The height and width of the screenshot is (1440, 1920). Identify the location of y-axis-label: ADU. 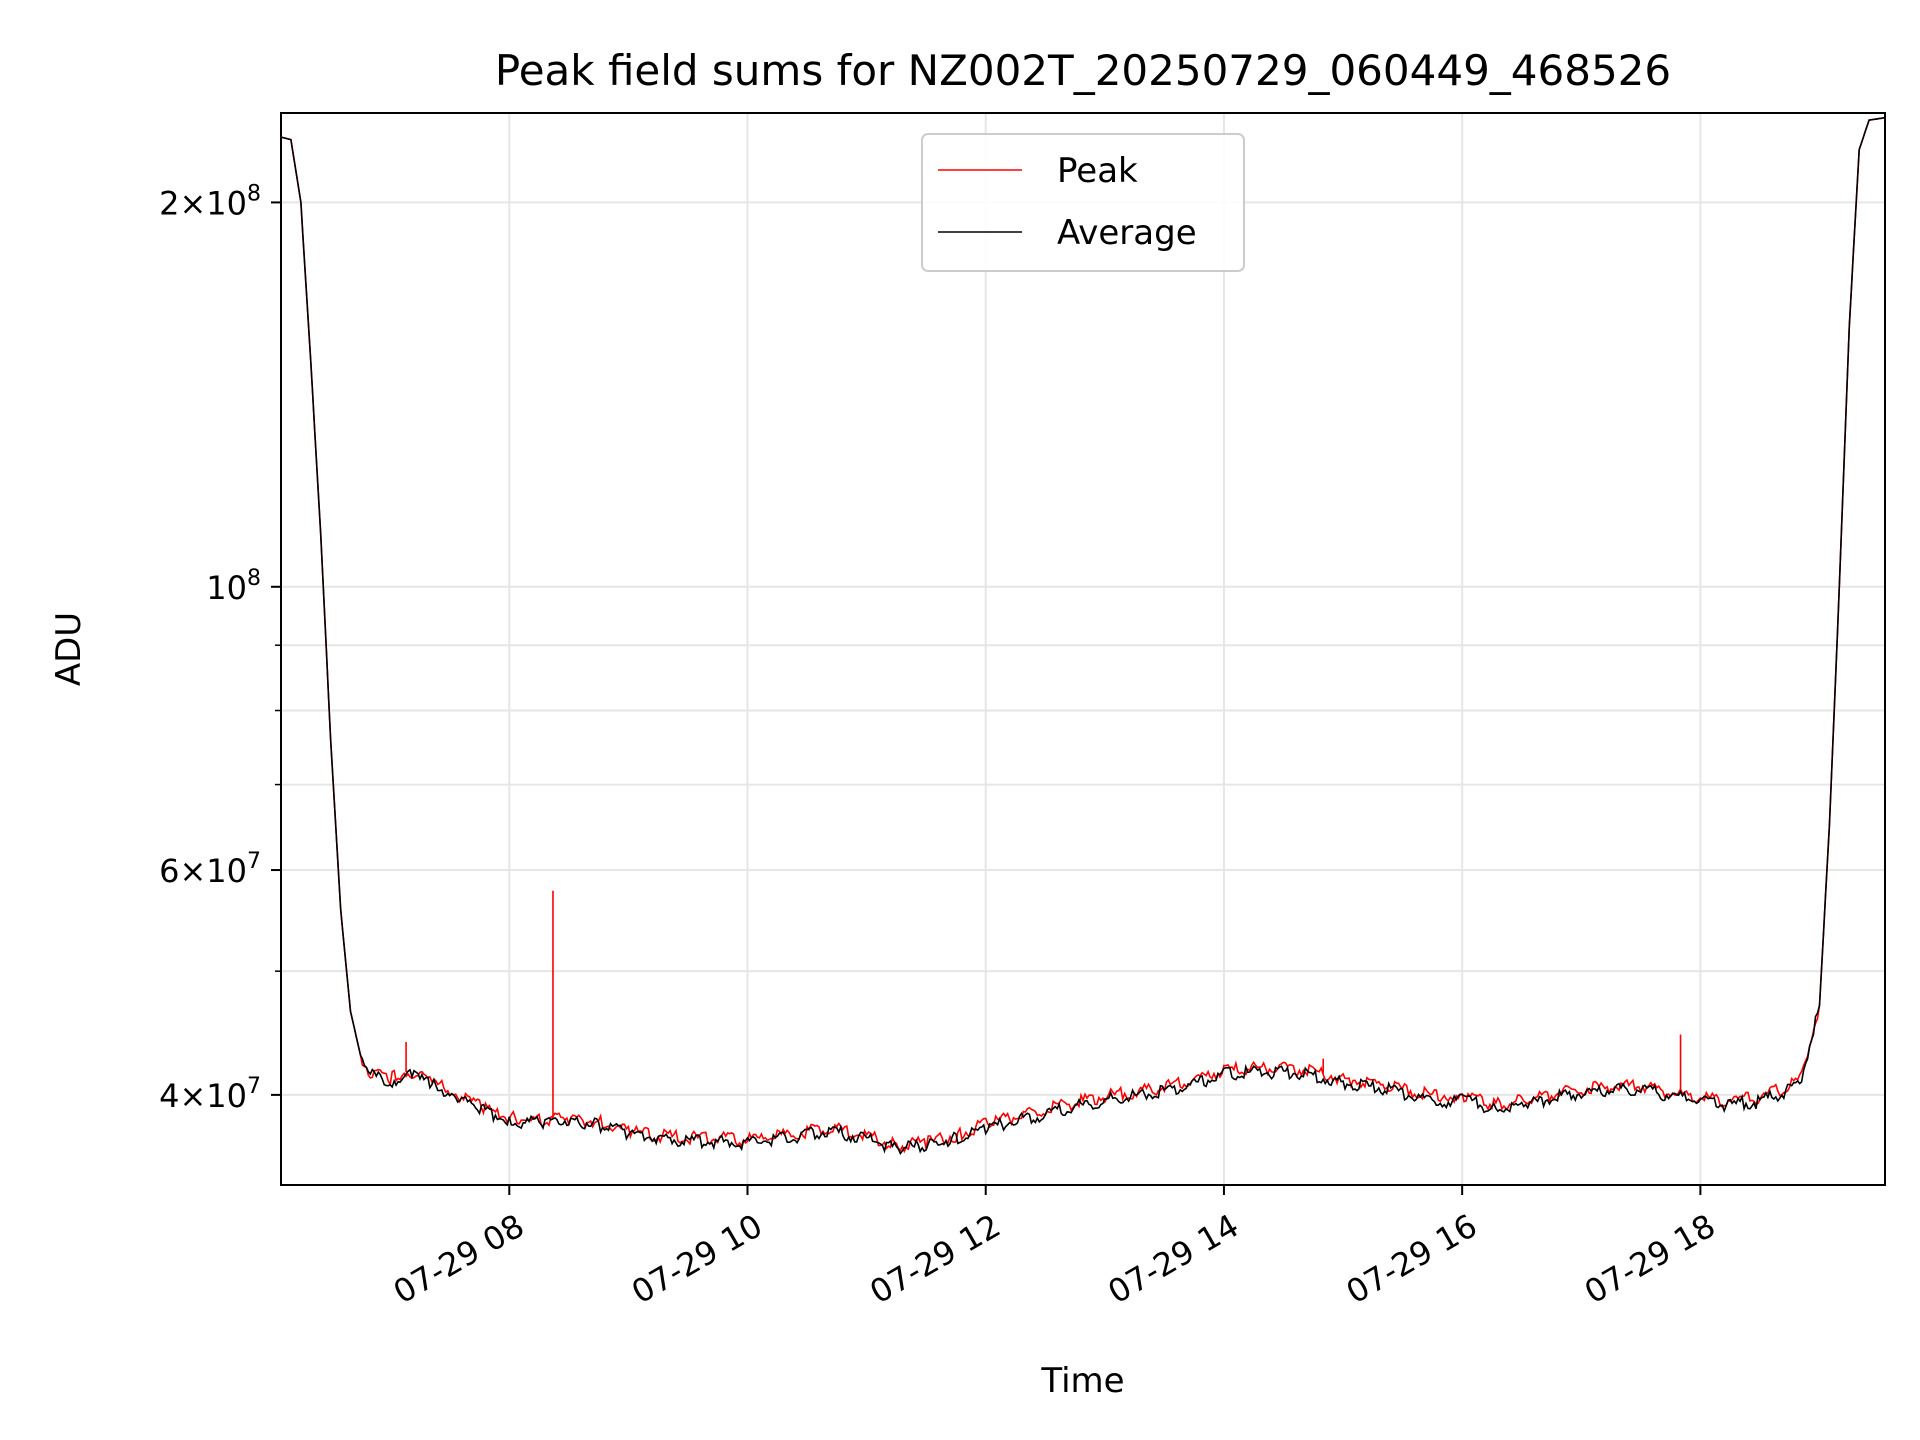
(69, 649).